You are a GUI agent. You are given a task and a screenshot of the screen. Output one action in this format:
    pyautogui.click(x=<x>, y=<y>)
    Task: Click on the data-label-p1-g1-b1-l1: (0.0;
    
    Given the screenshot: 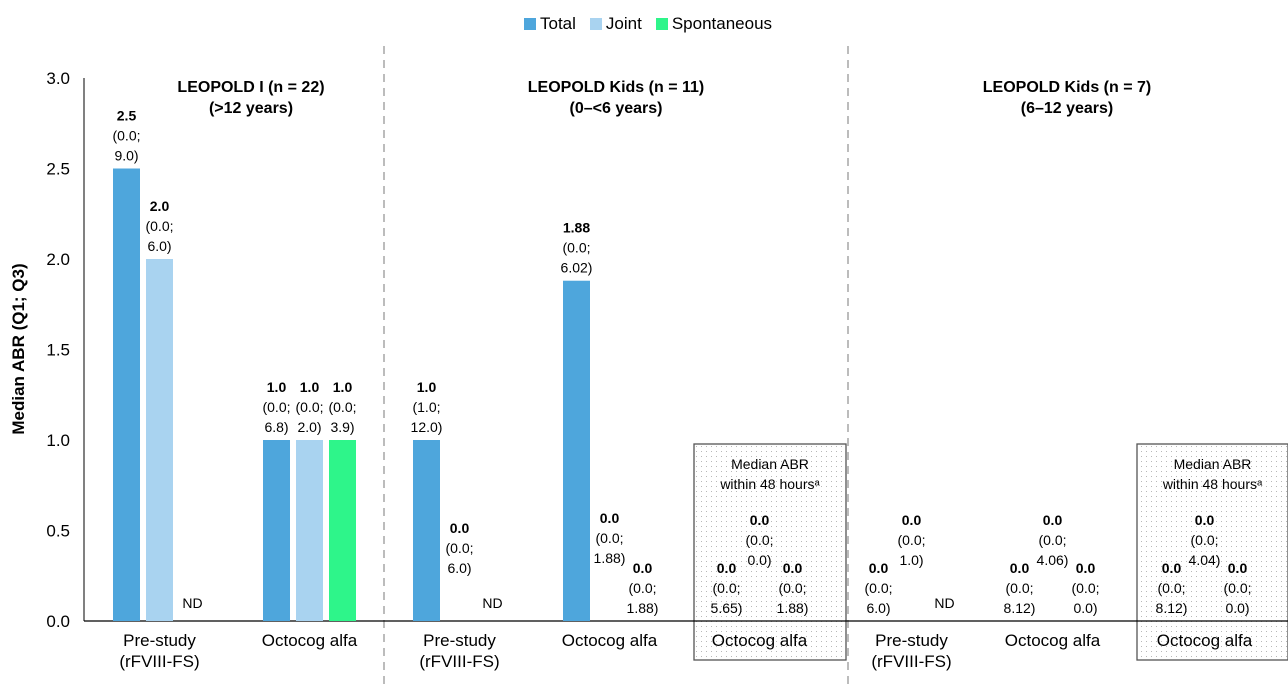 What is the action you would take?
    pyautogui.click(x=609, y=538)
    